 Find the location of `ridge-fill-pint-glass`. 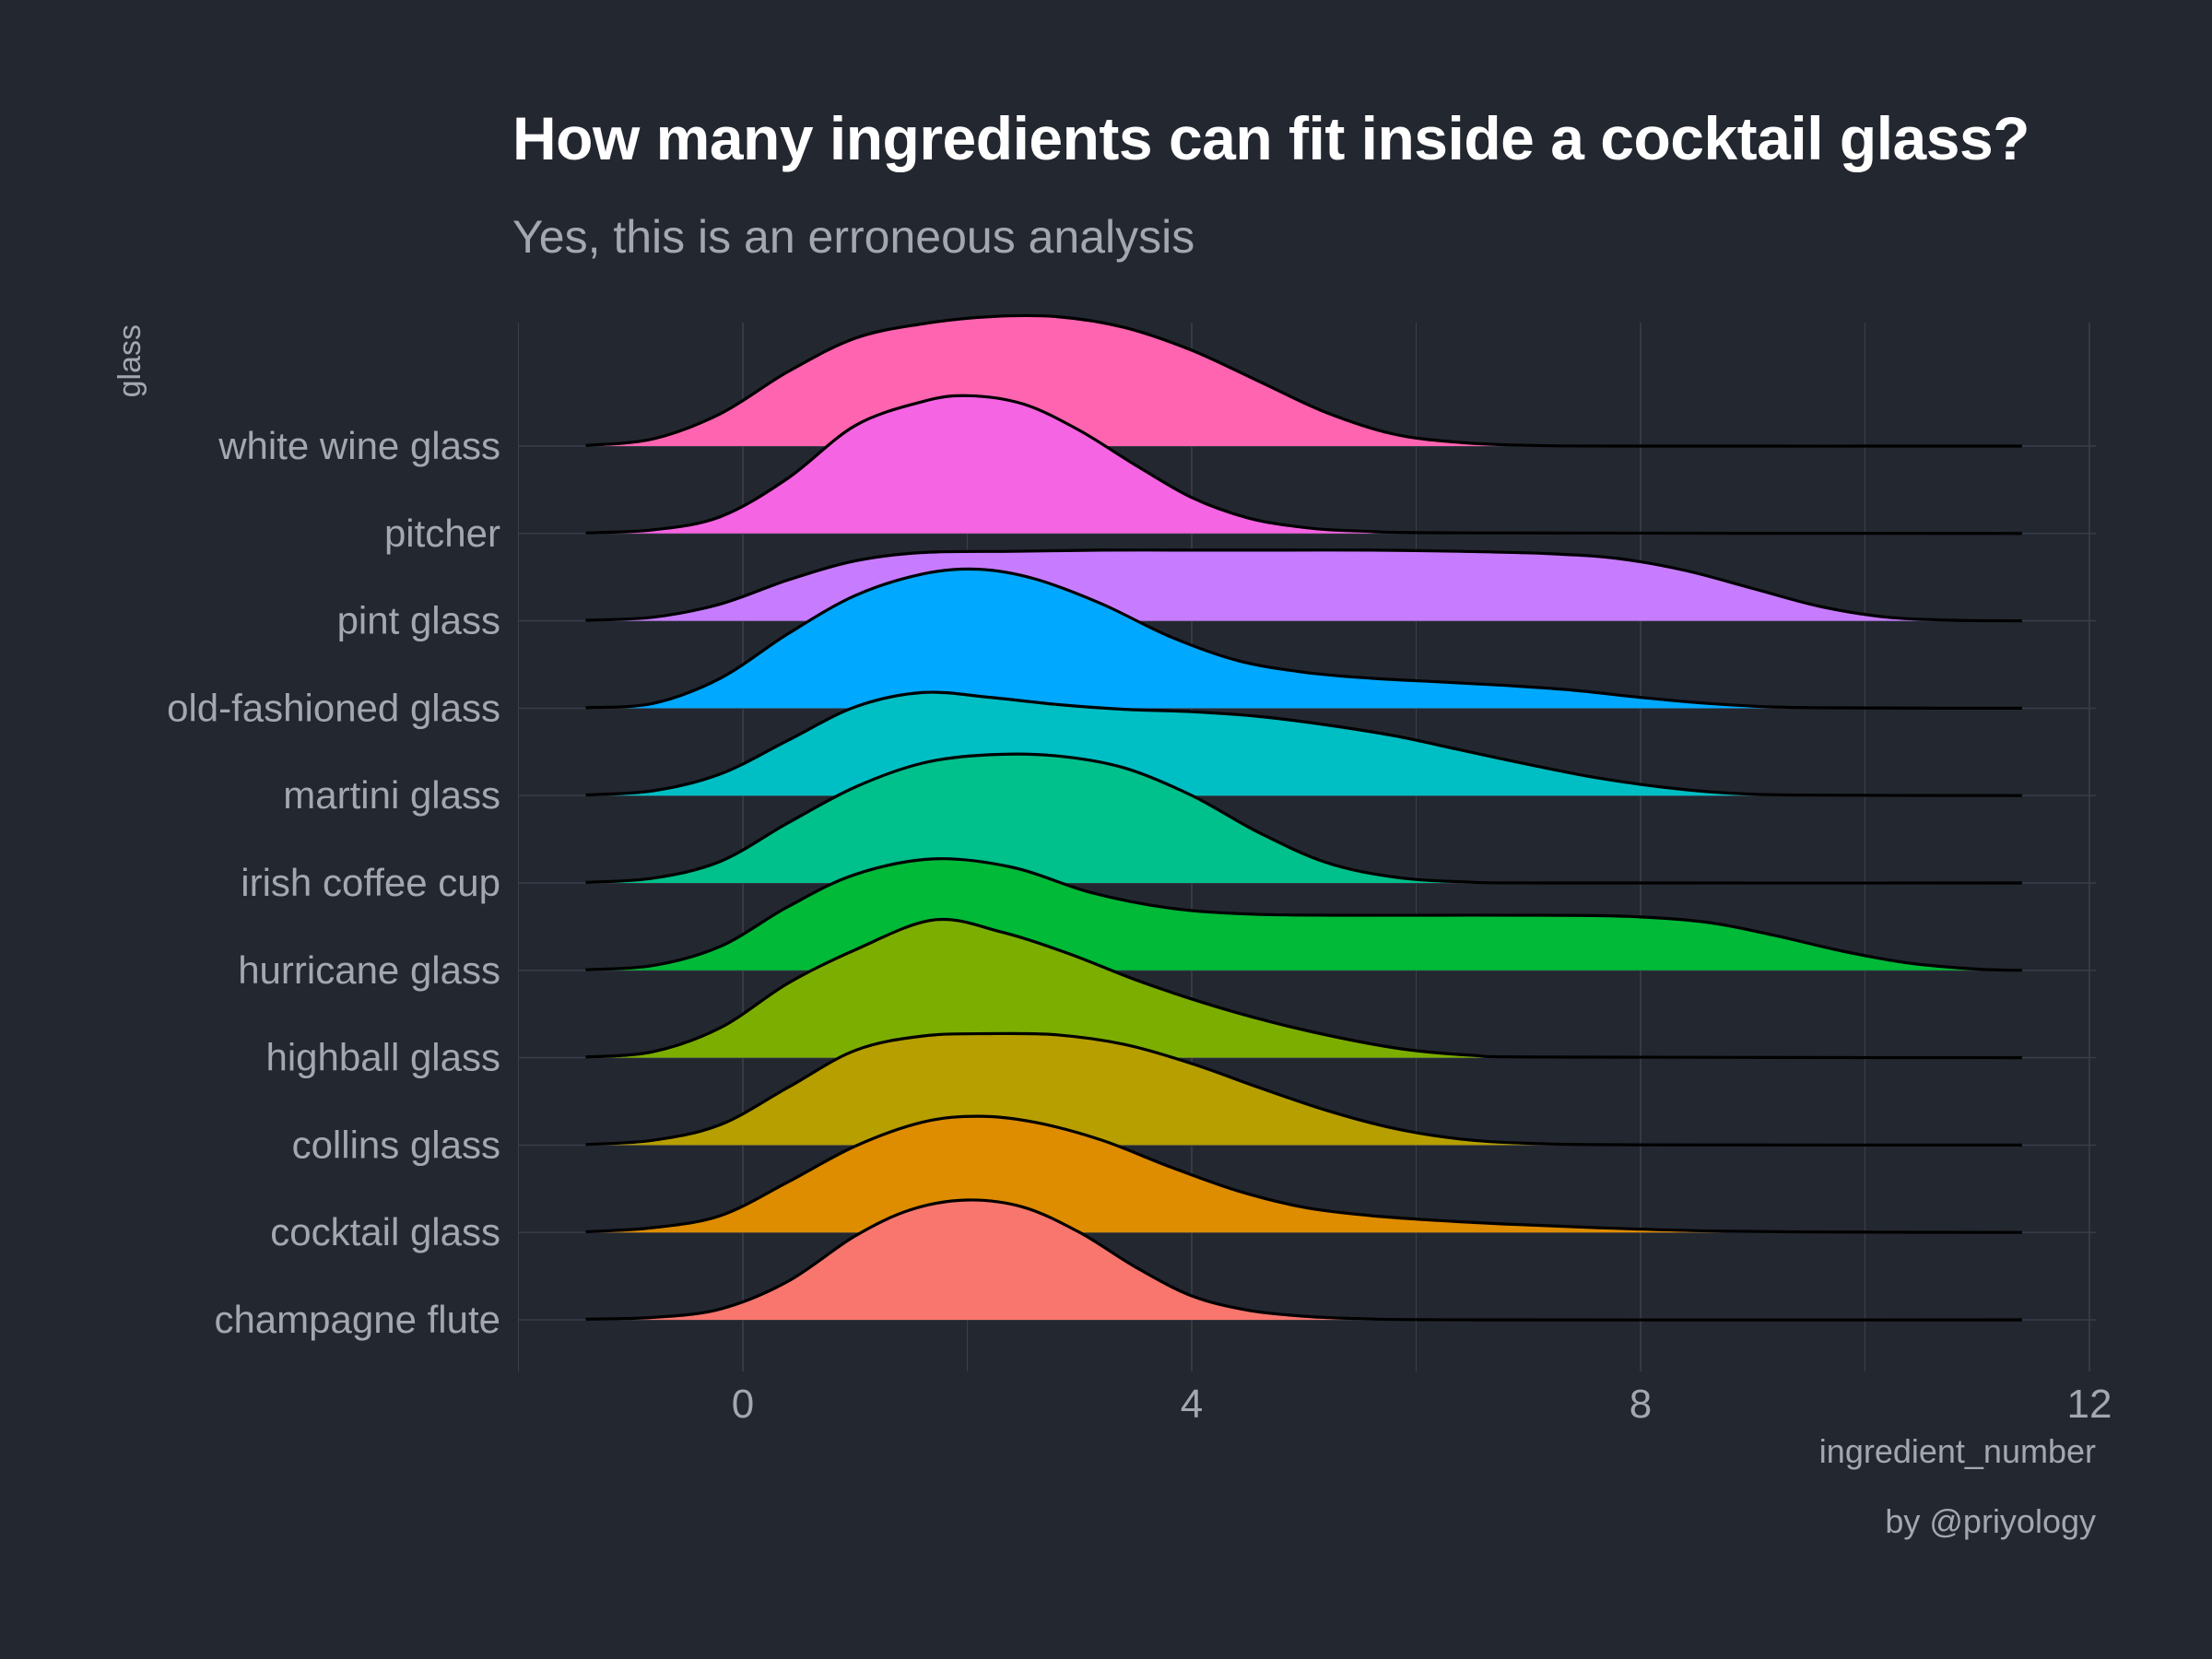

ridge-fill-pint-glass is located at coordinates (1303, 585).